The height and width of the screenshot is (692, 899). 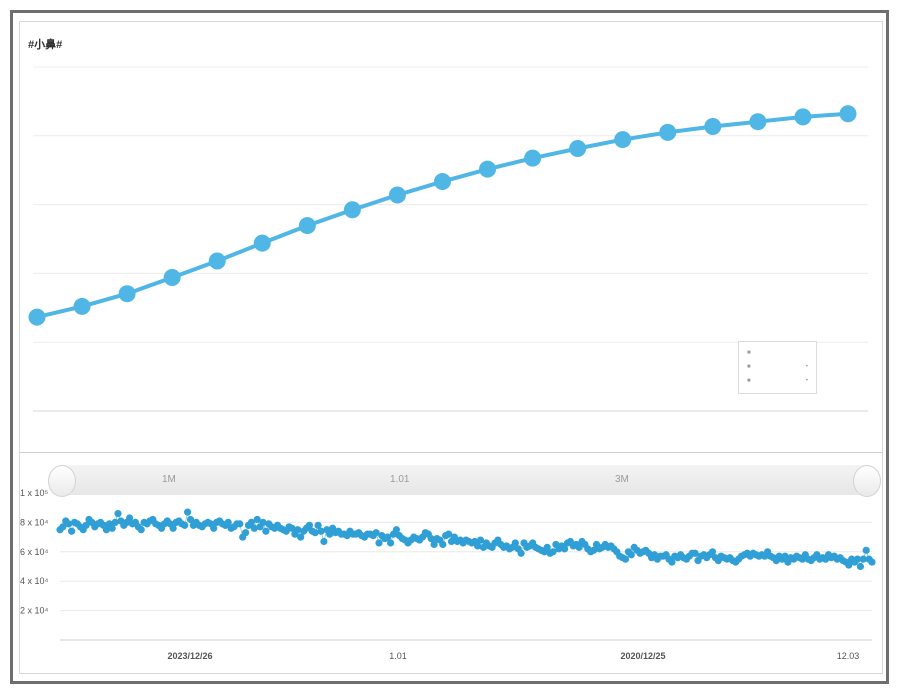 I want to click on chart-legend: ■ ■ ■ • •, so click(x=777, y=367).